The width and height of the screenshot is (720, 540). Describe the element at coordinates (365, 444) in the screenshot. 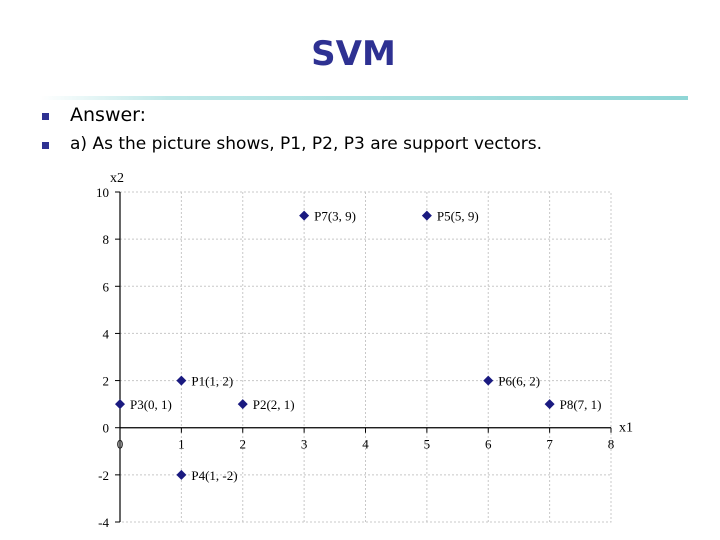

I see `x-tick-label: 4` at that location.